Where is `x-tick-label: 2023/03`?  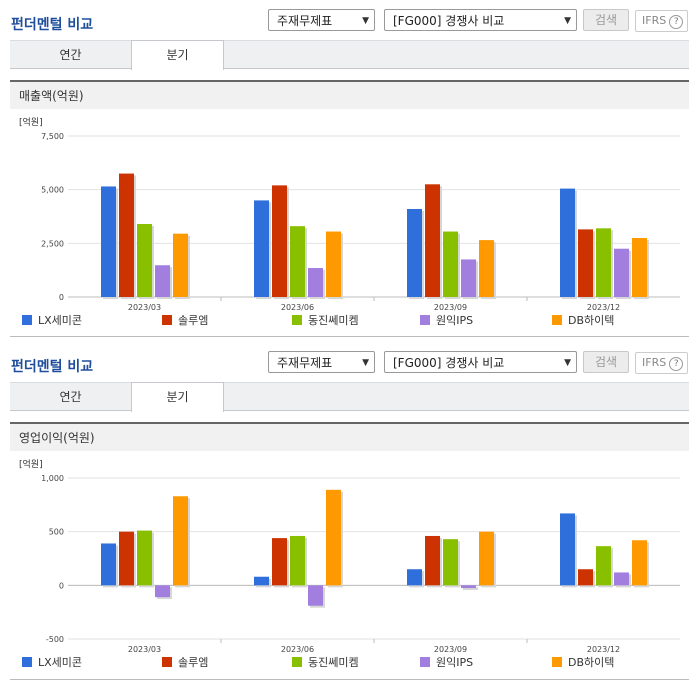 x-tick-label: 2023/03 is located at coordinates (144, 649).